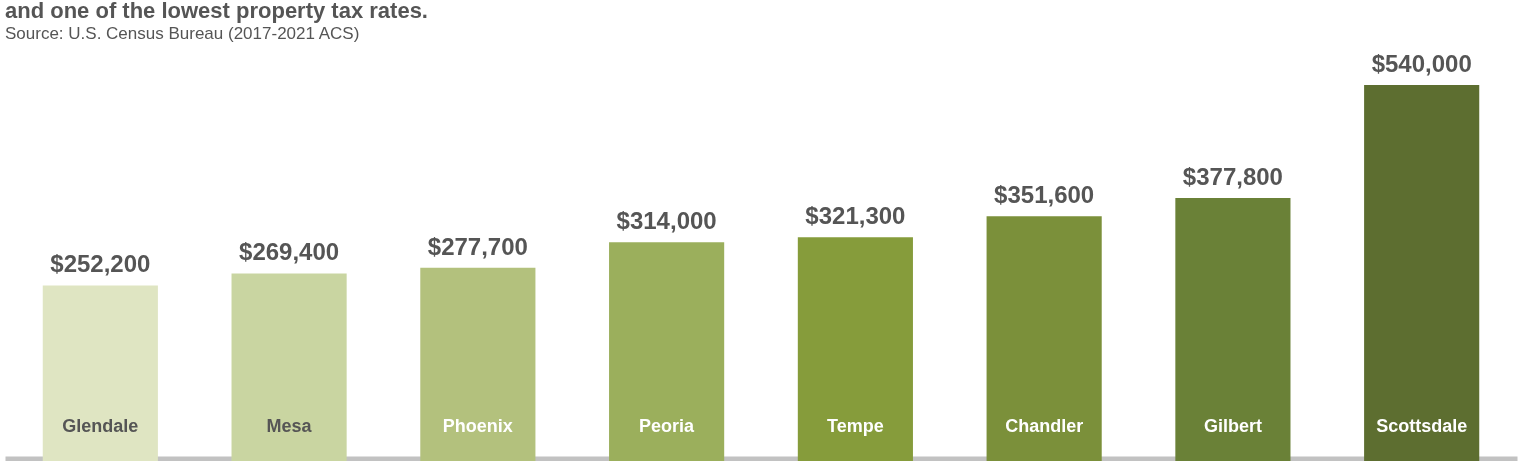  Describe the element at coordinates (100, 264) in the screenshot. I see `data-label: $252,200` at that location.